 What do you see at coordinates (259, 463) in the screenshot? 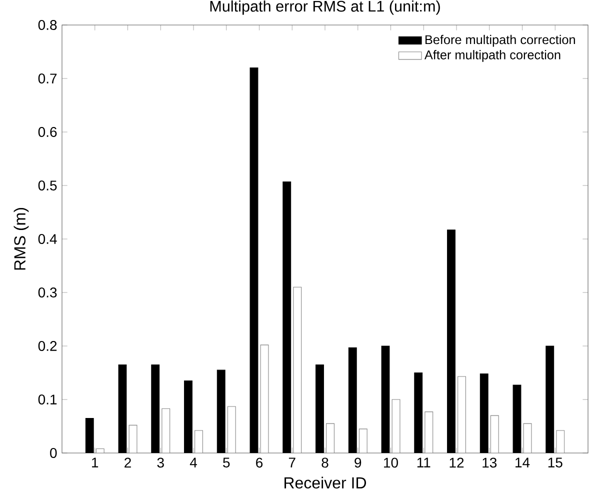
I see `x-tick-label: 6` at bounding box center [259, 463].